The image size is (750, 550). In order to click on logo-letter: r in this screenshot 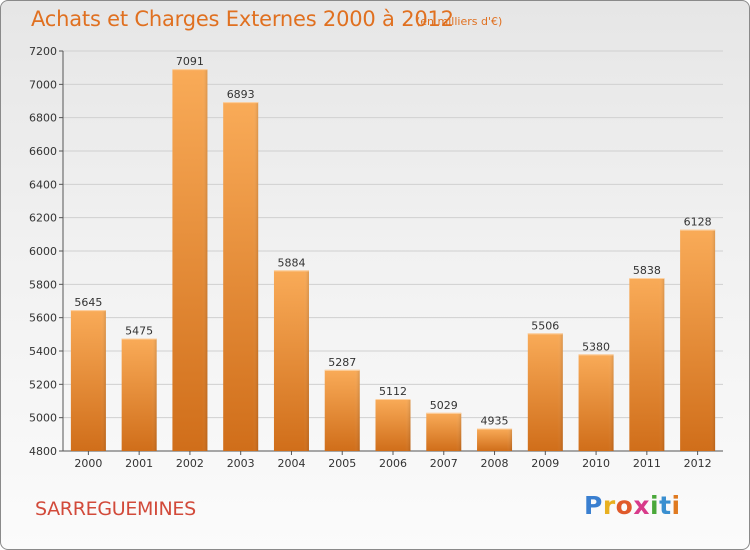, I will do `click(609, 505)`.